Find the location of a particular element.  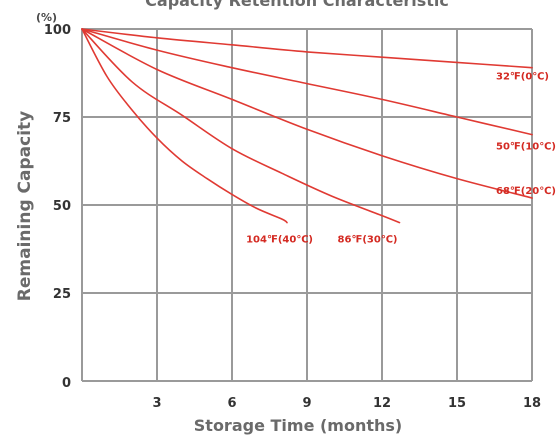

series-label-2: 68℉(20℃) is located at coordinates (526, 191).